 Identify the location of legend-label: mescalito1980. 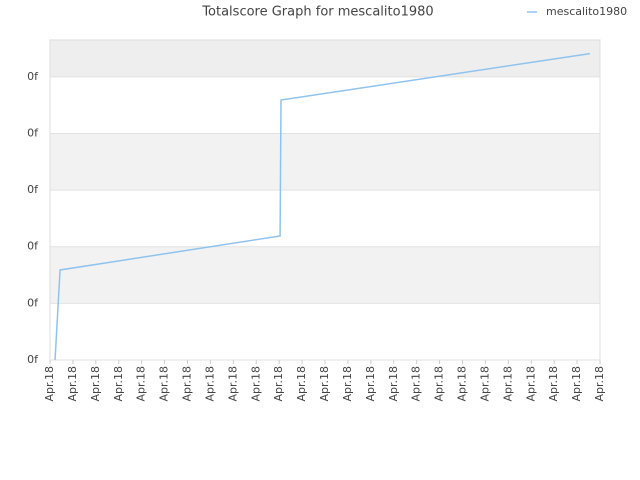
(586, 11).